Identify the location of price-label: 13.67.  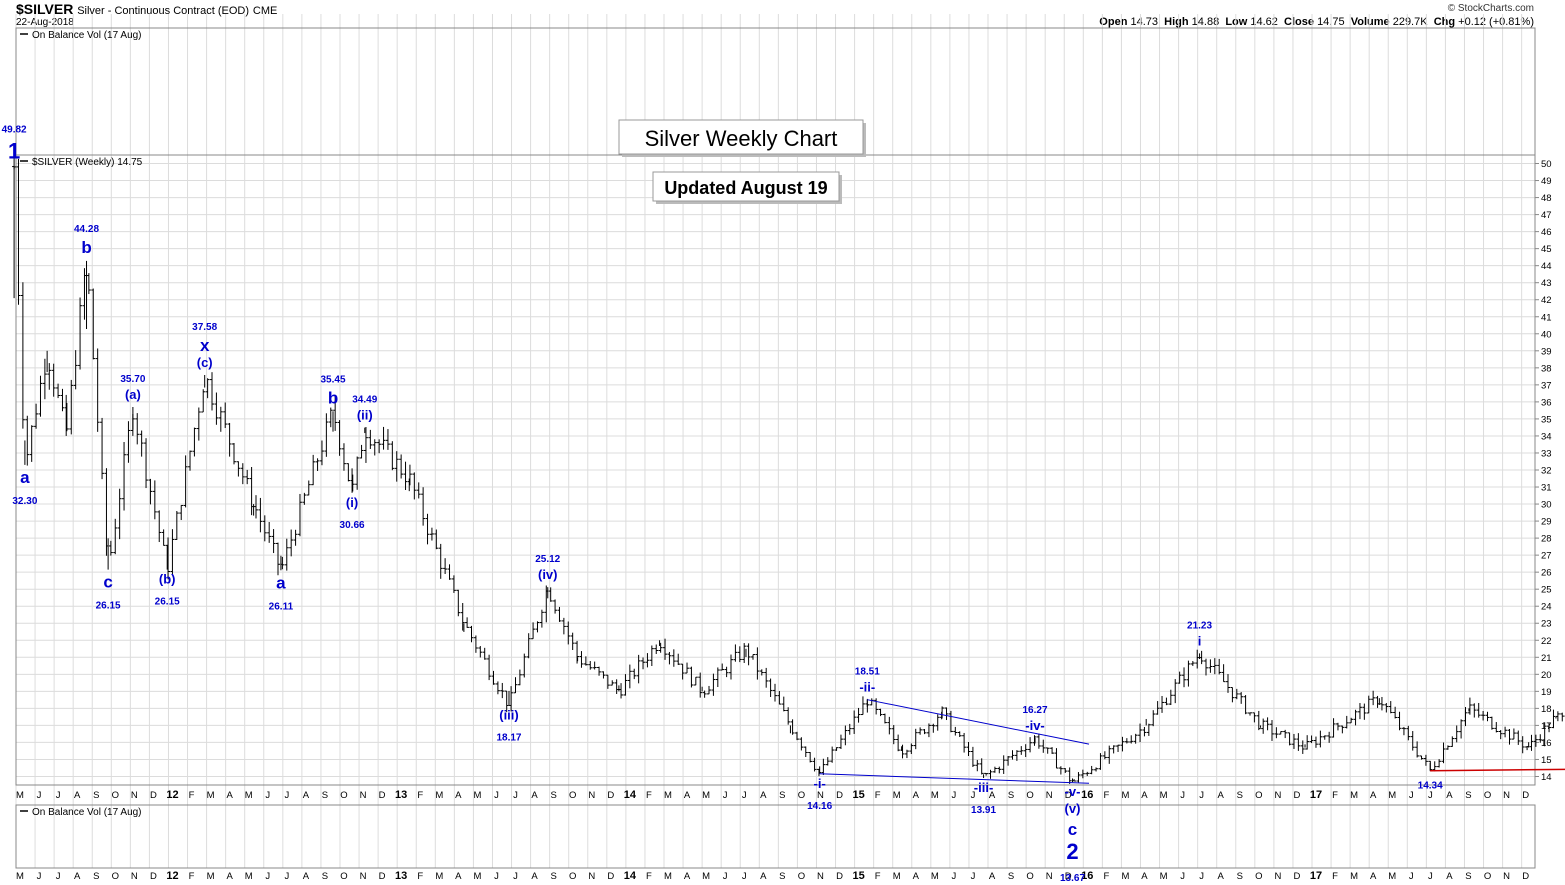
(1072, 878).